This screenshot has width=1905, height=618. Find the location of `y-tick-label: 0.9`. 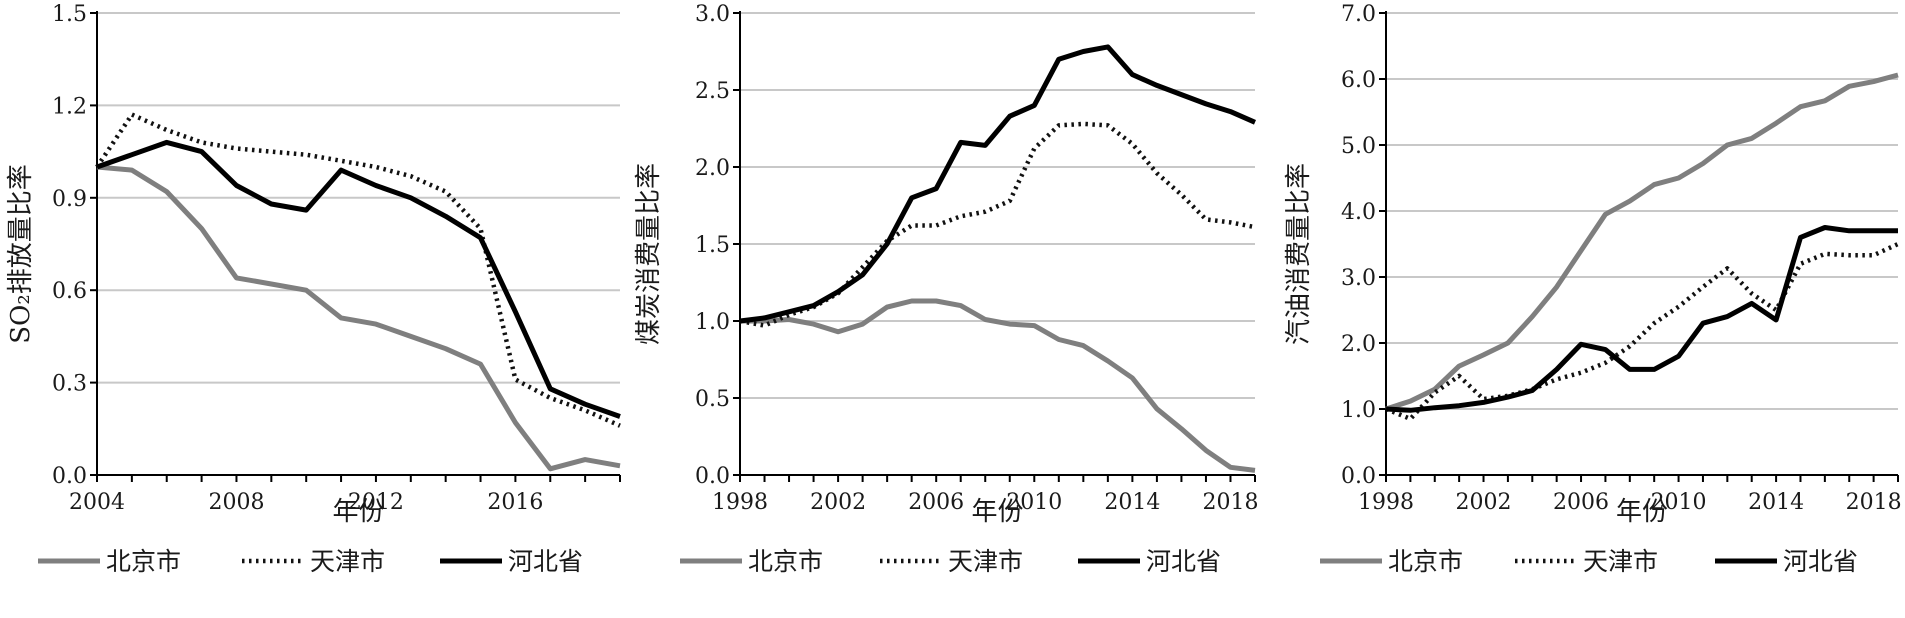

y-tick-label: 0.9 is located at coordinates (69, 199).